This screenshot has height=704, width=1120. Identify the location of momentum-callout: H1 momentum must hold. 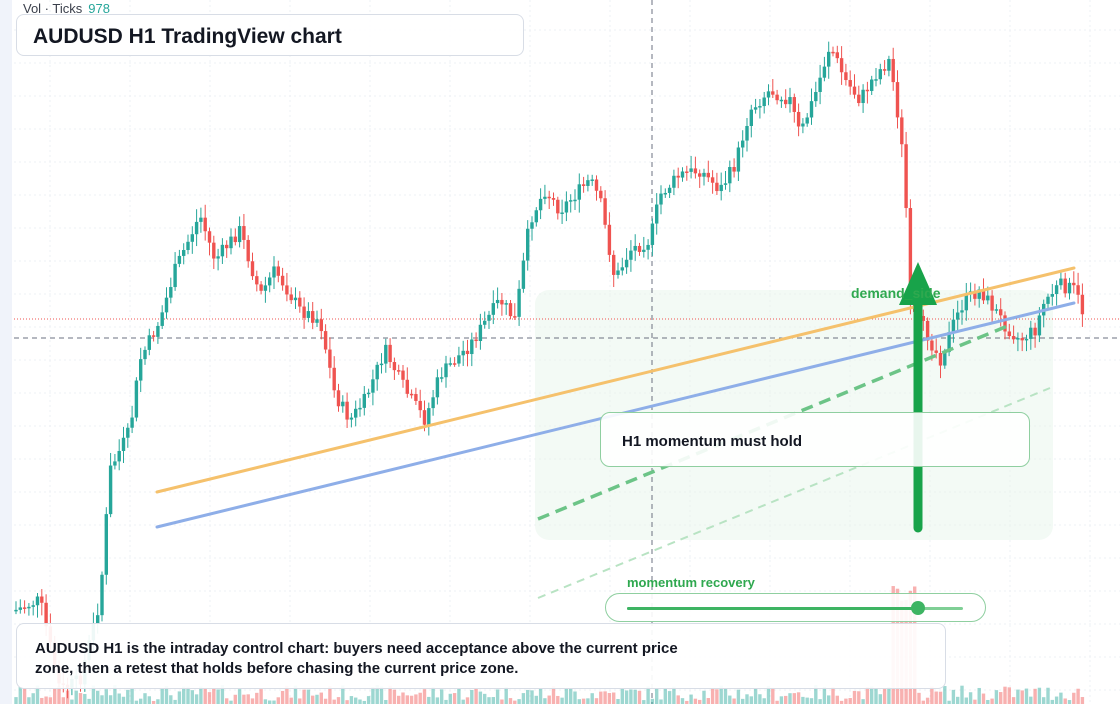
(815, 439).